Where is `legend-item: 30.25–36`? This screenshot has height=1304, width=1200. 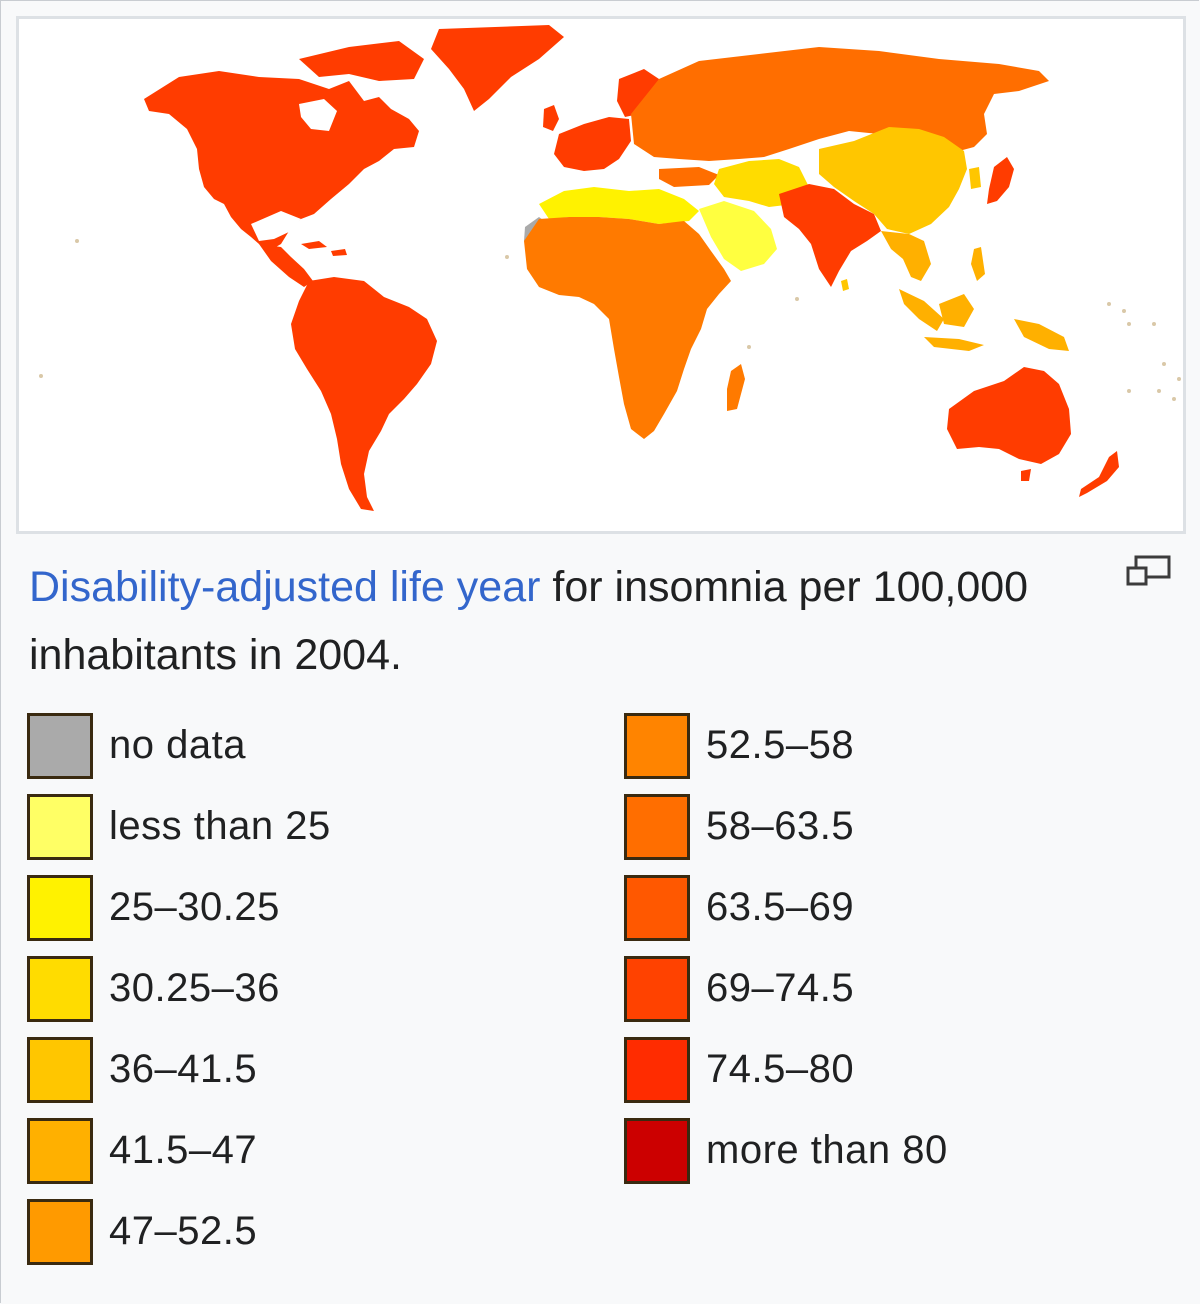
legend-item: 30.25–36 is located at coordinates (179, 988).